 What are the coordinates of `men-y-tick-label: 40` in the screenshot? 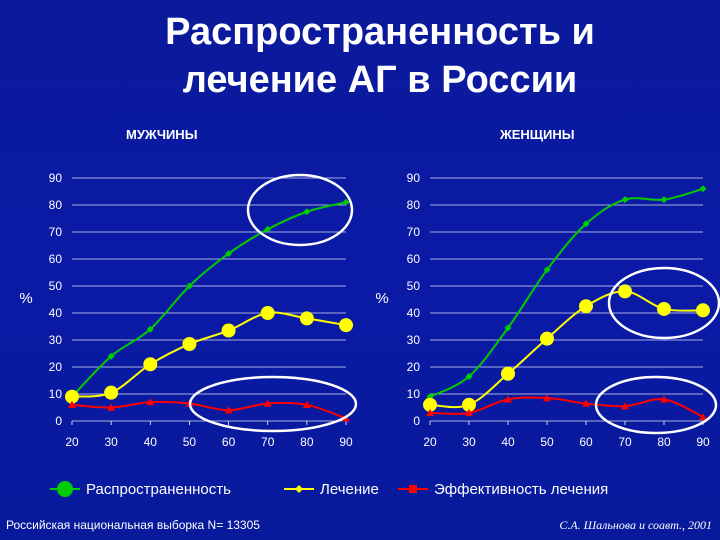 It's located at (56, 313).